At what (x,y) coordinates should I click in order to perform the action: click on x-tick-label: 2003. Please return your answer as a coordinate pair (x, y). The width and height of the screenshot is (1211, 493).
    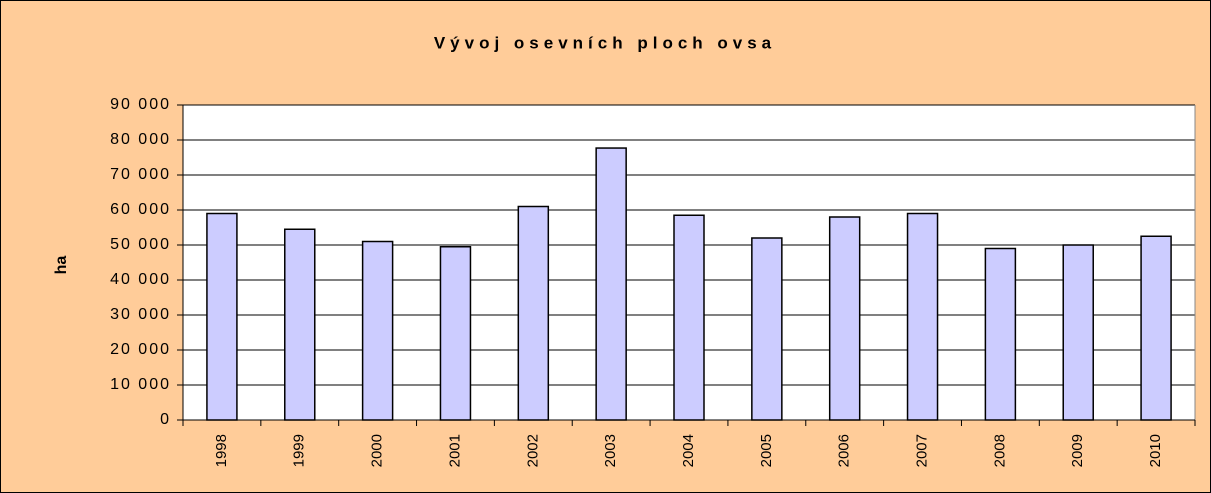
    Looking at the image, I should click on (610, 450).